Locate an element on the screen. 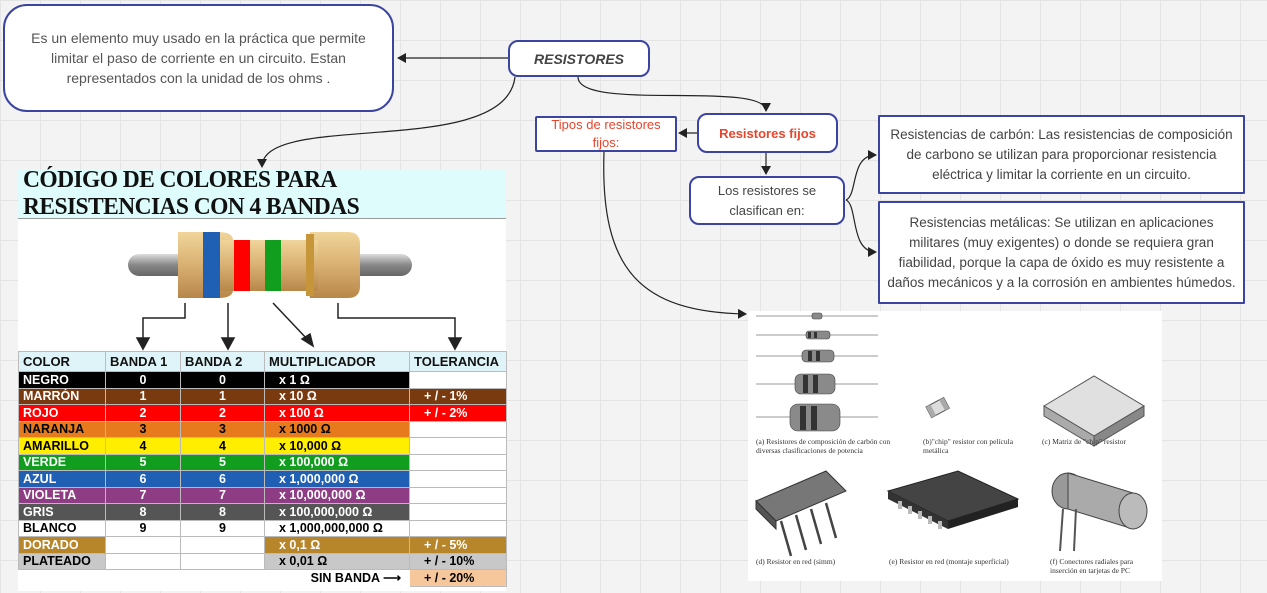 This screenshot has height=593, width=1267. color-row: VERDE 5 5 x 100,000 Ω is located at coordinates (262, 462).